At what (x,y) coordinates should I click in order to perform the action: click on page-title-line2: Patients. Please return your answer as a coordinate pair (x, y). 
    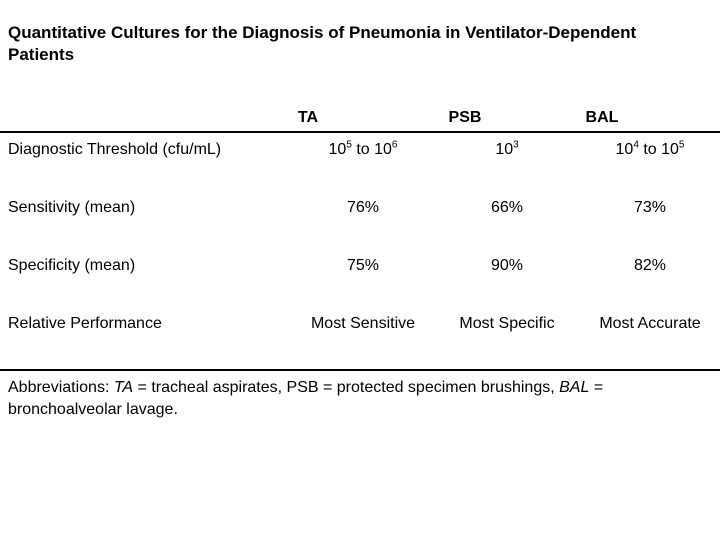
    Looking at the image, I should click on (41, 54).